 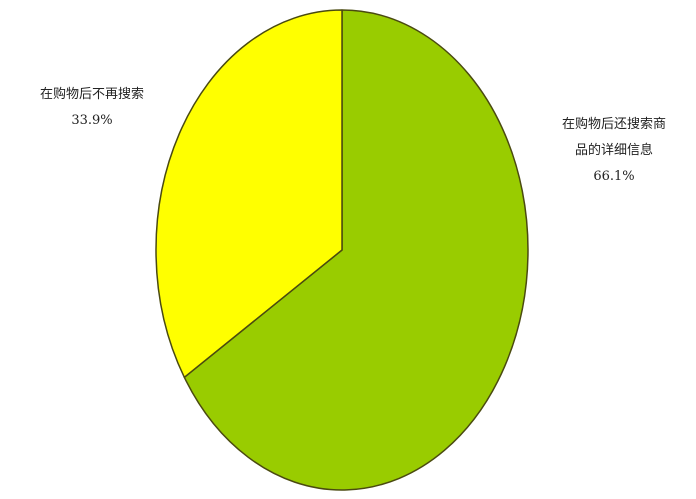 I want to click on slice-label-text: 在购物后不再搜索, so click(x=91, y=94).